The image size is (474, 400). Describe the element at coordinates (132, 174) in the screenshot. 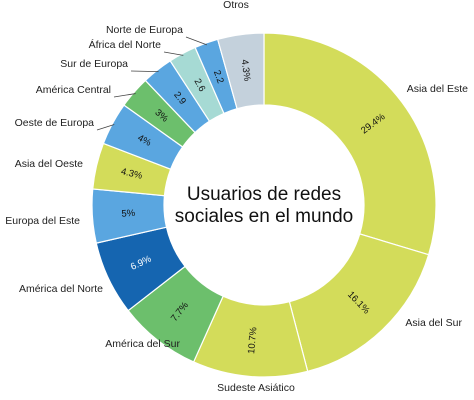

I see `value-label-asia-del-oeste: 4.3%` at that location.